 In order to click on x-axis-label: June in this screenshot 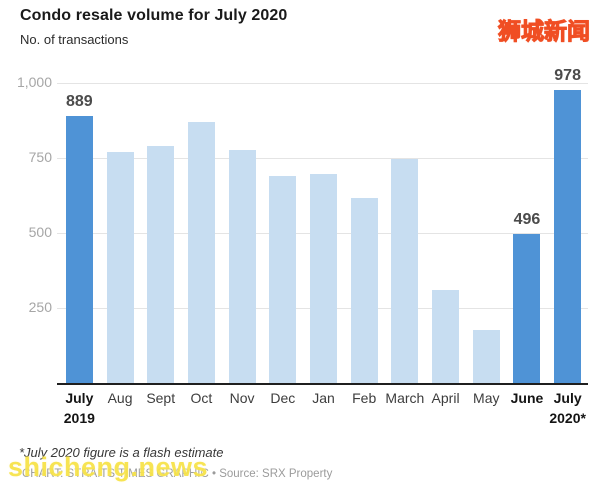, I will do `click(527, 398)`.